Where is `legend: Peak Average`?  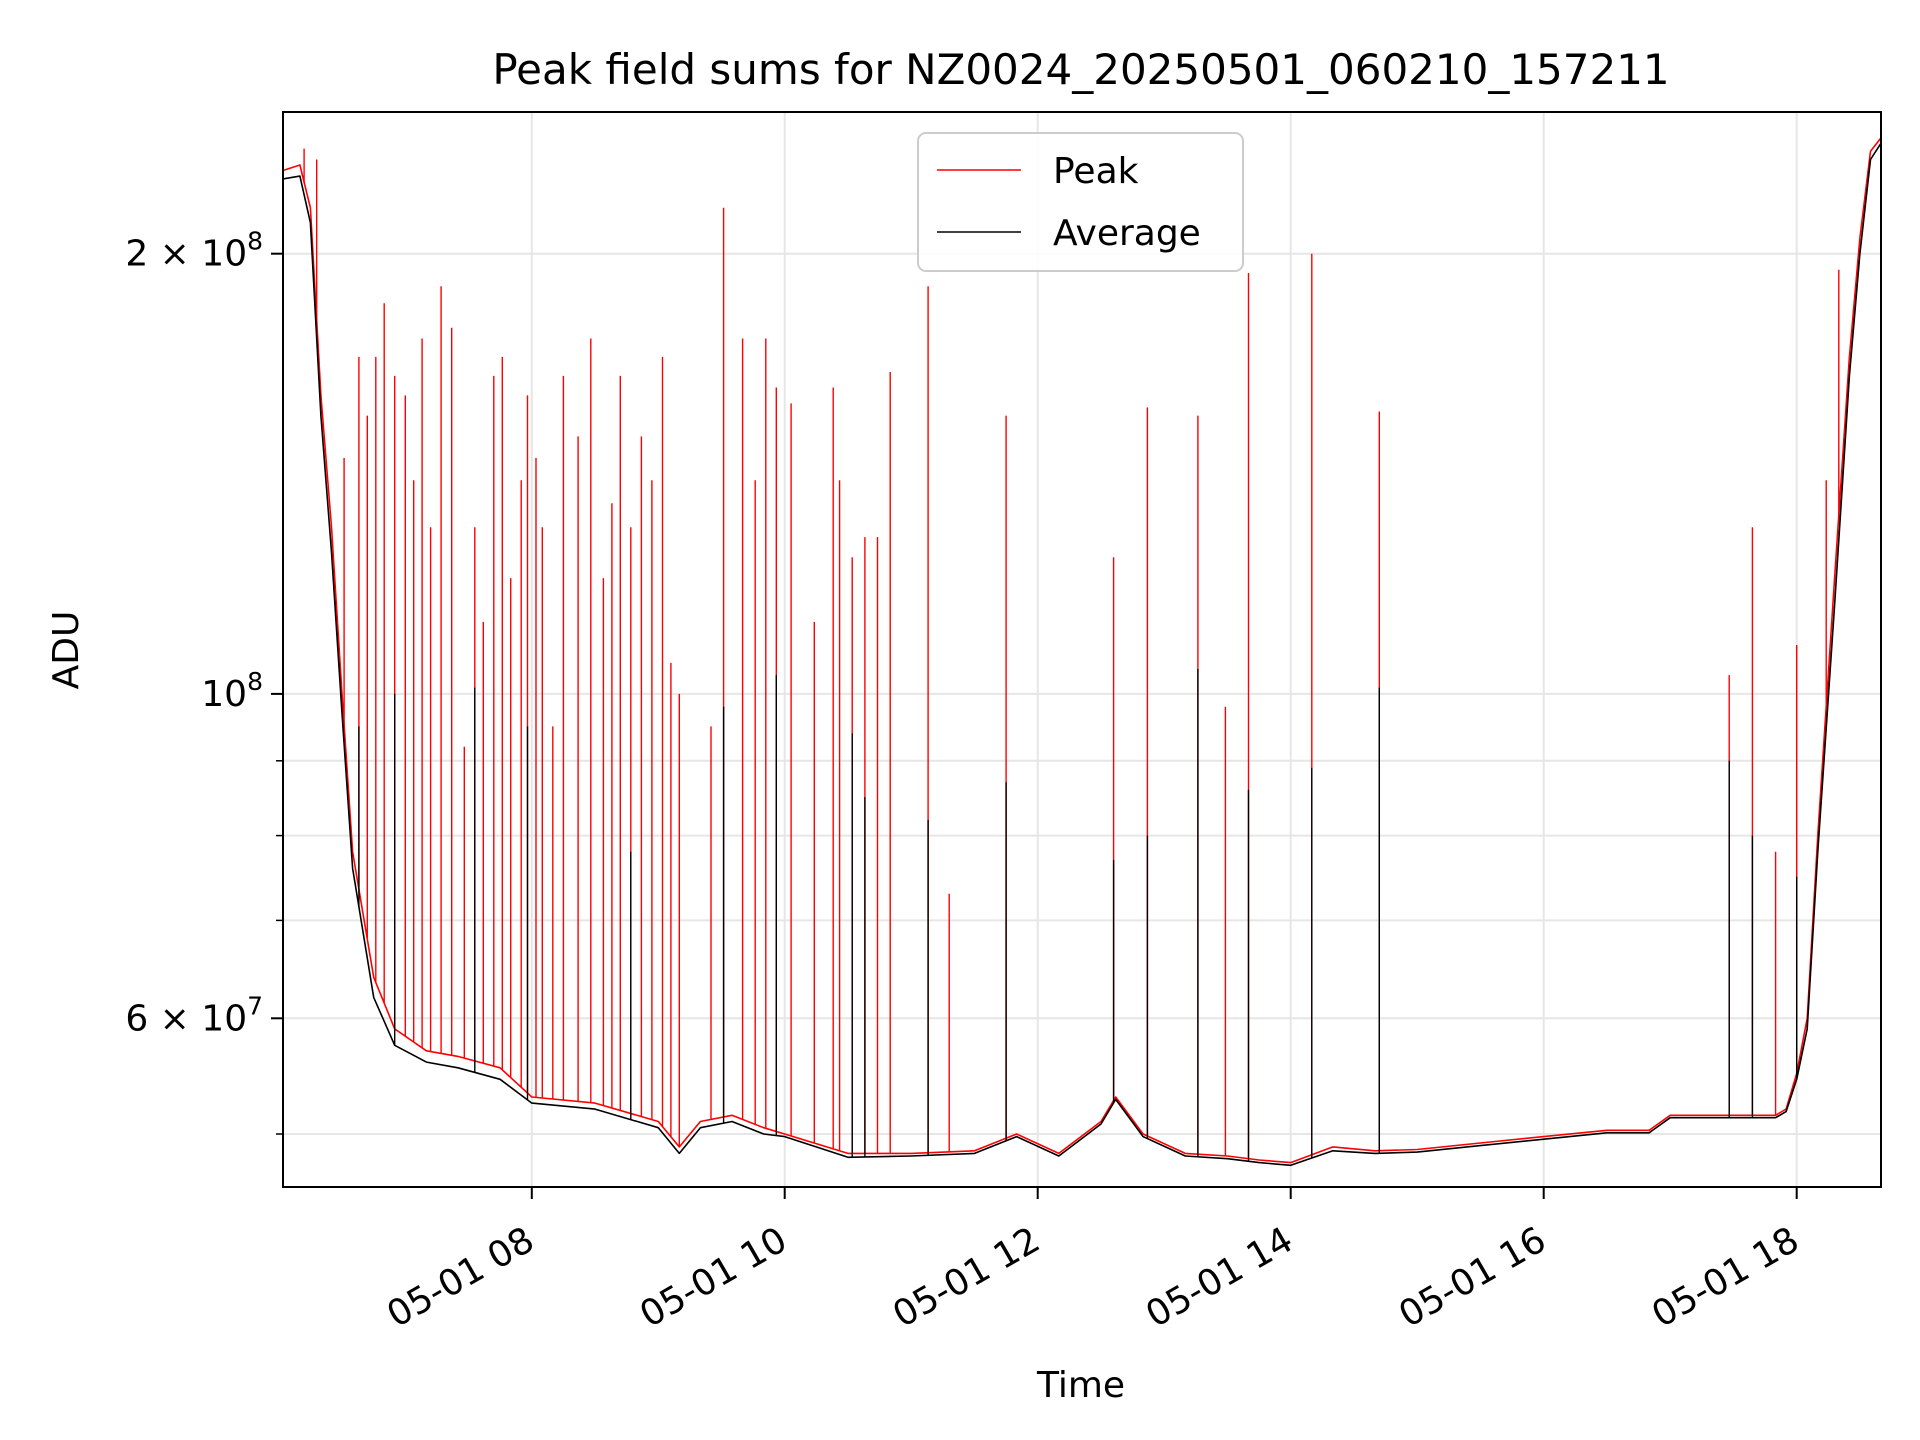
legend: Peak Average is located at coordinates (1080, 202).